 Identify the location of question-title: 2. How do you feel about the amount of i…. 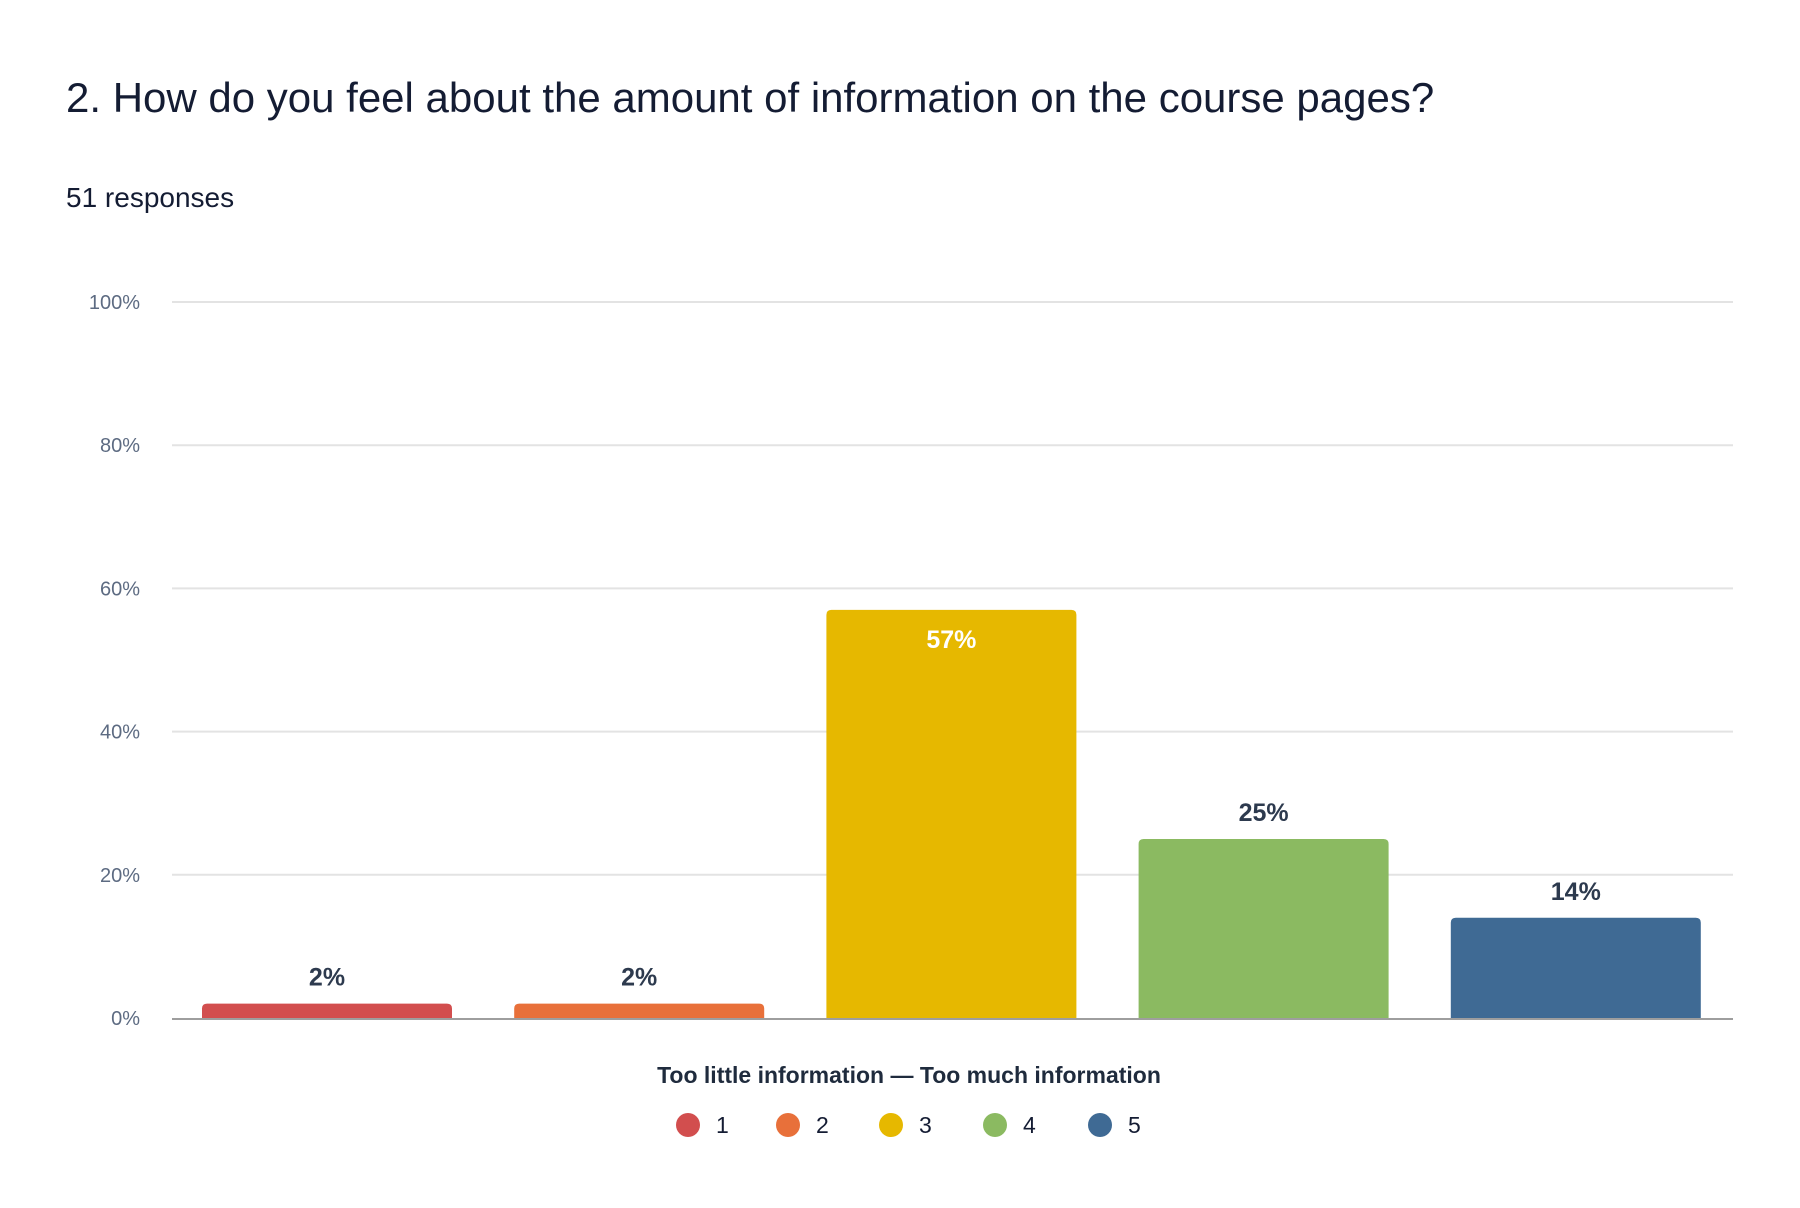
(750, 97).